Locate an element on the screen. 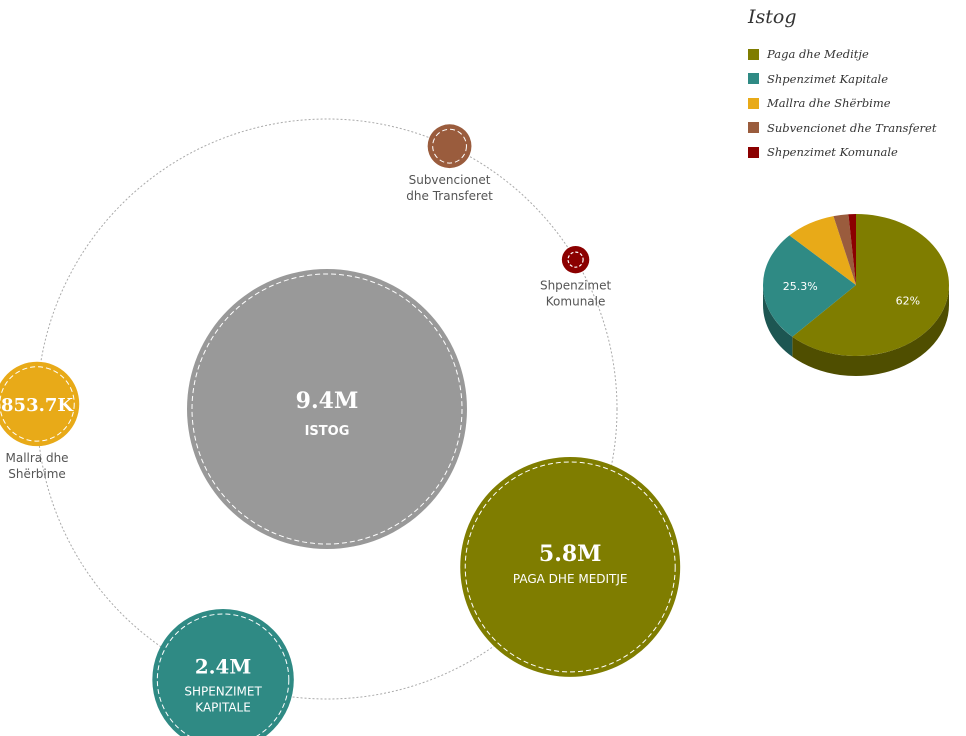  legend-item-shpenzimet-komunale: Shpenzimet Komunale is located at coordinates (857, 152).